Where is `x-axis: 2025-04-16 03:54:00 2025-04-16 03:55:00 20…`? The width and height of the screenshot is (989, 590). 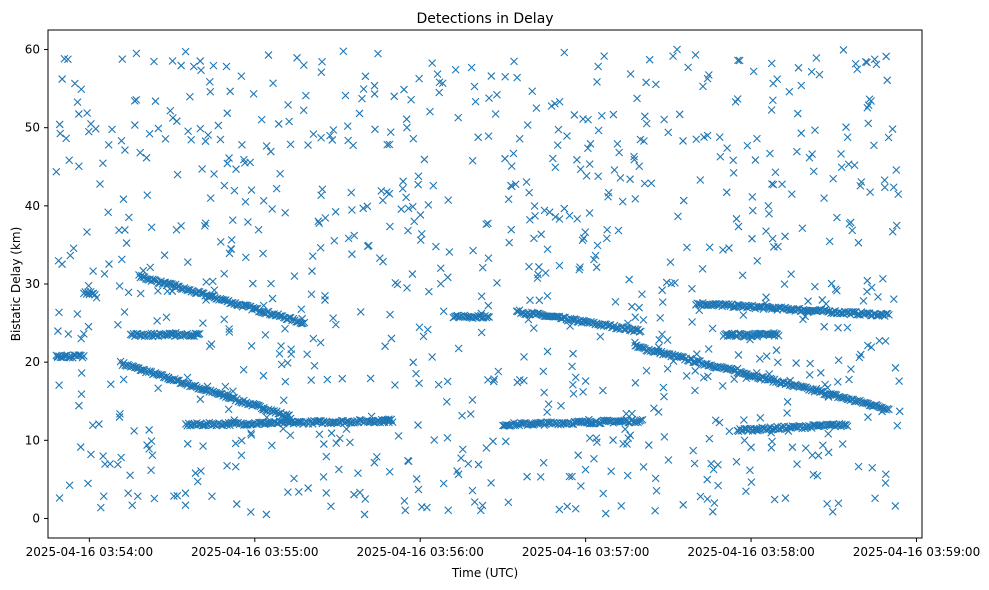
x-axis: 2025-04-16 03:54:00 2025-04-16 03:55:00 20… is located at coordinates (503, 548).